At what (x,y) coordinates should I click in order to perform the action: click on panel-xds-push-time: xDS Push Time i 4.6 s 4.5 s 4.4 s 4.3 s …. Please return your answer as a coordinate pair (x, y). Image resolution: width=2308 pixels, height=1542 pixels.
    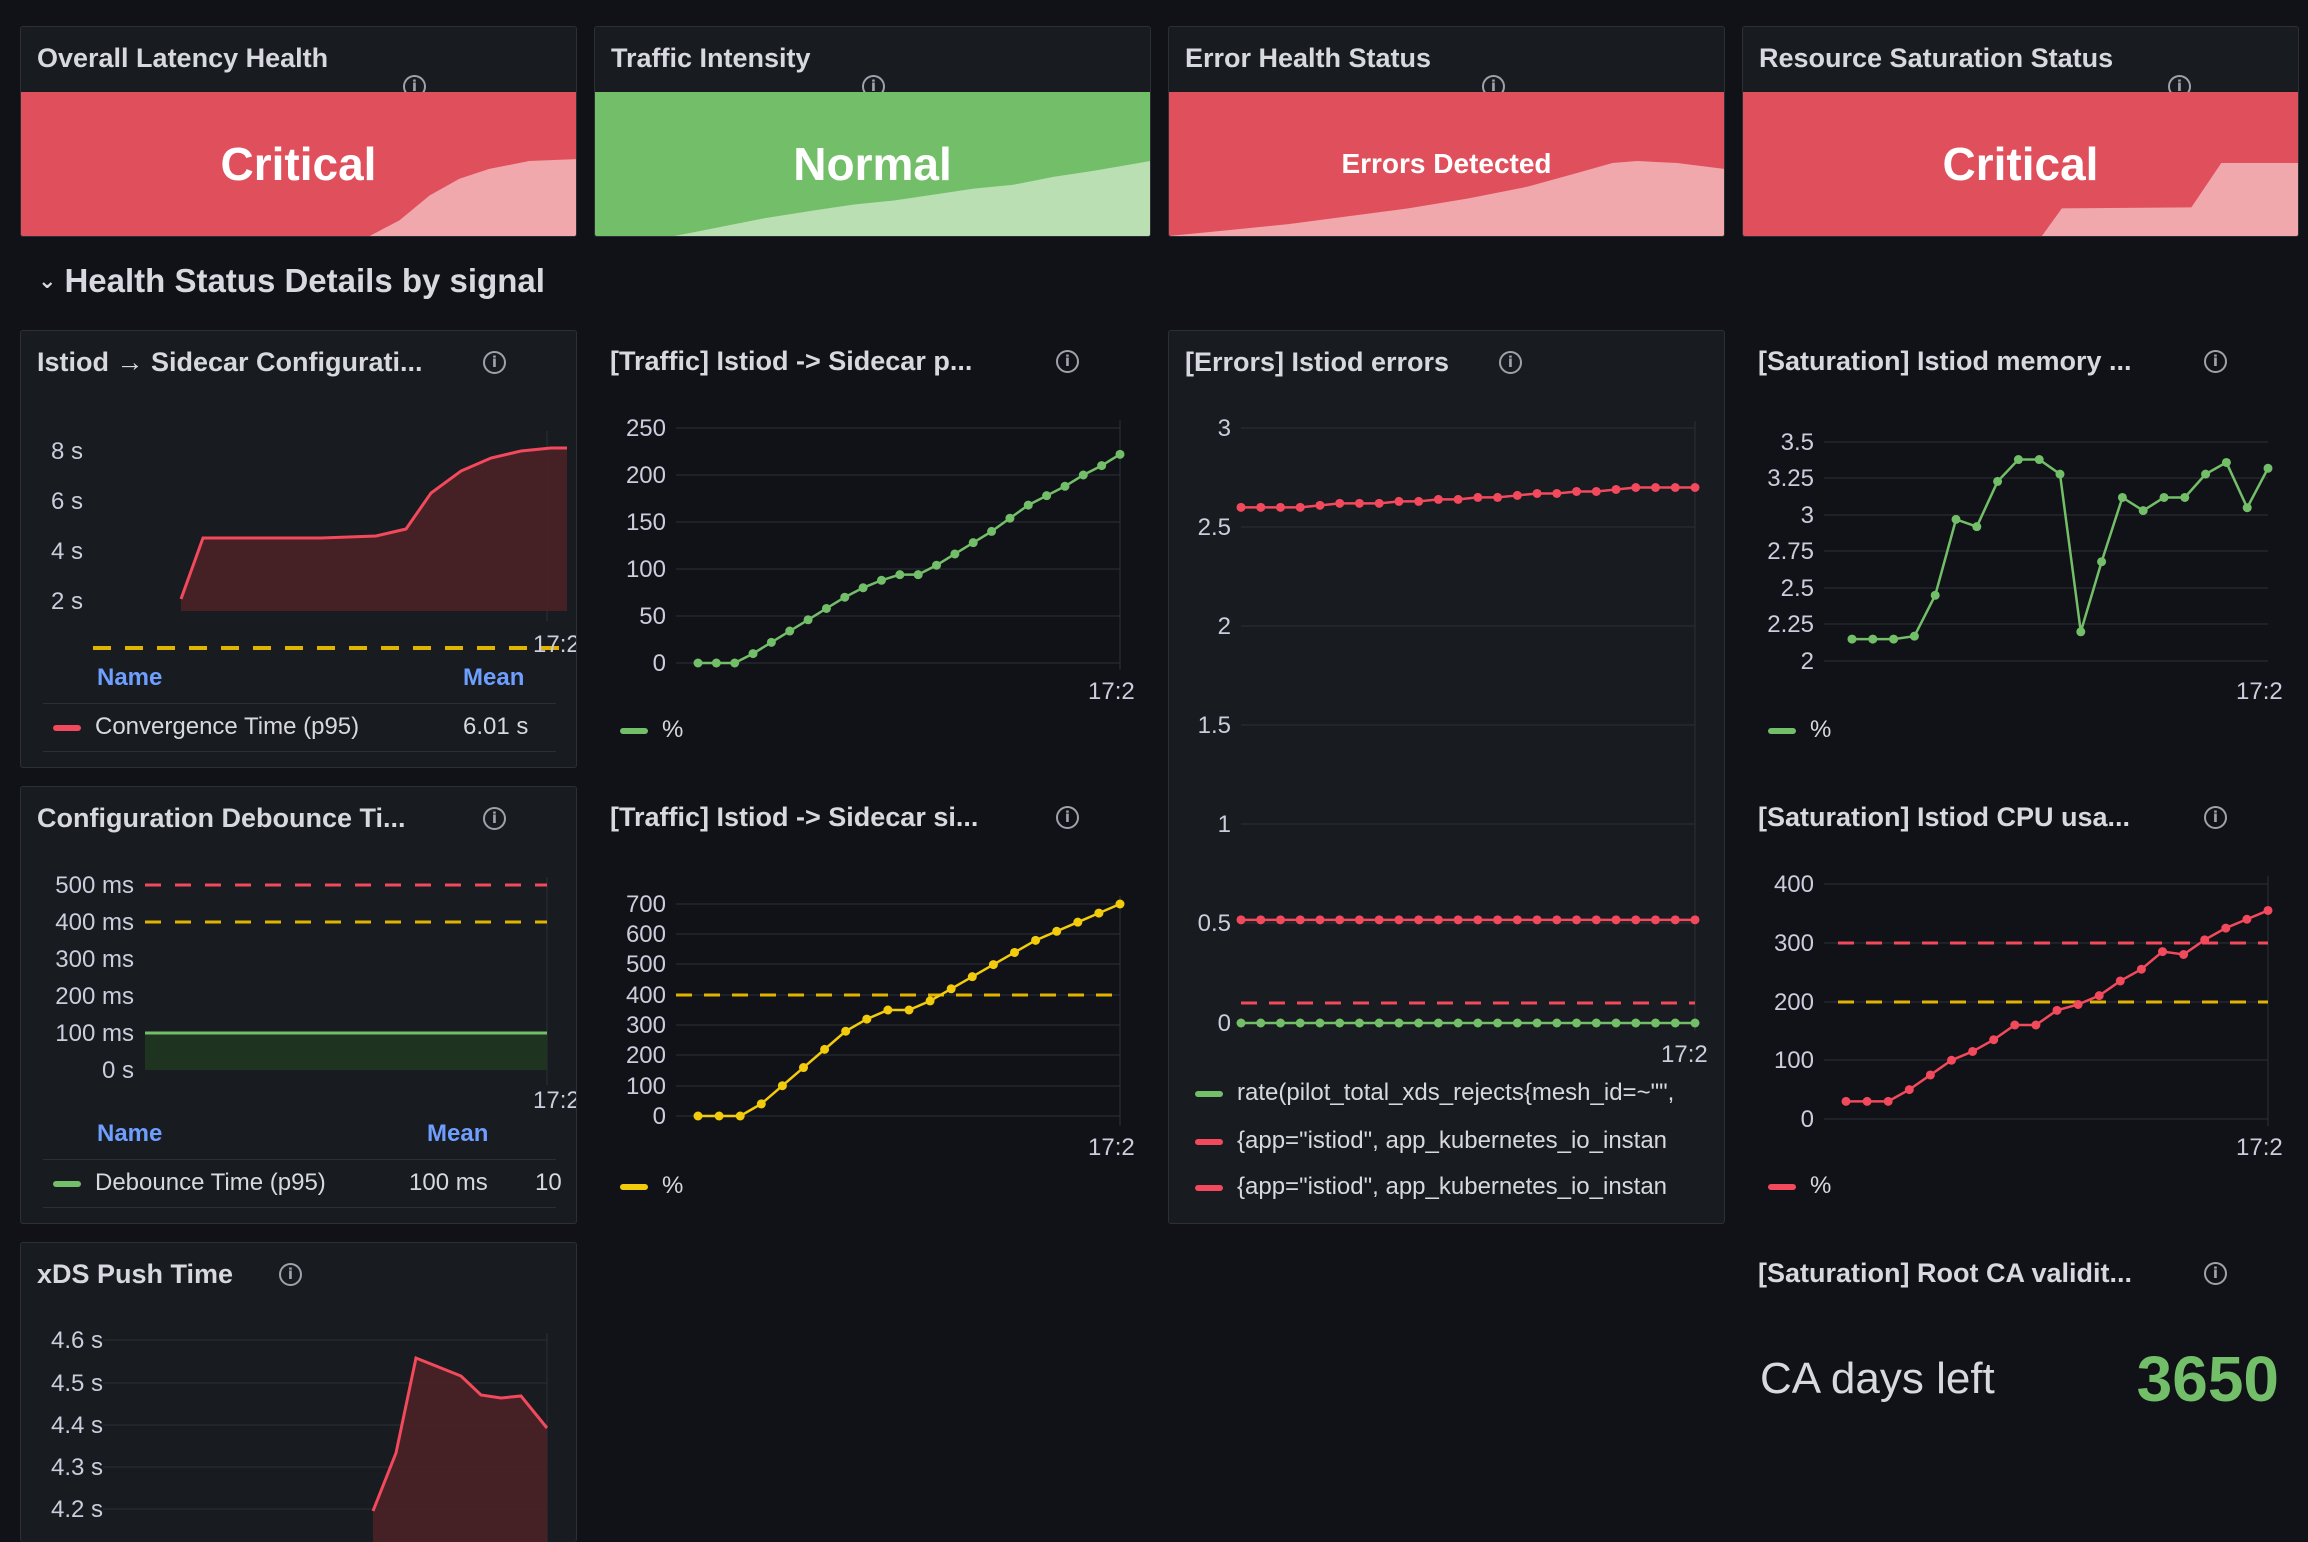
    Looking at the image, I should click on (298, 1392).